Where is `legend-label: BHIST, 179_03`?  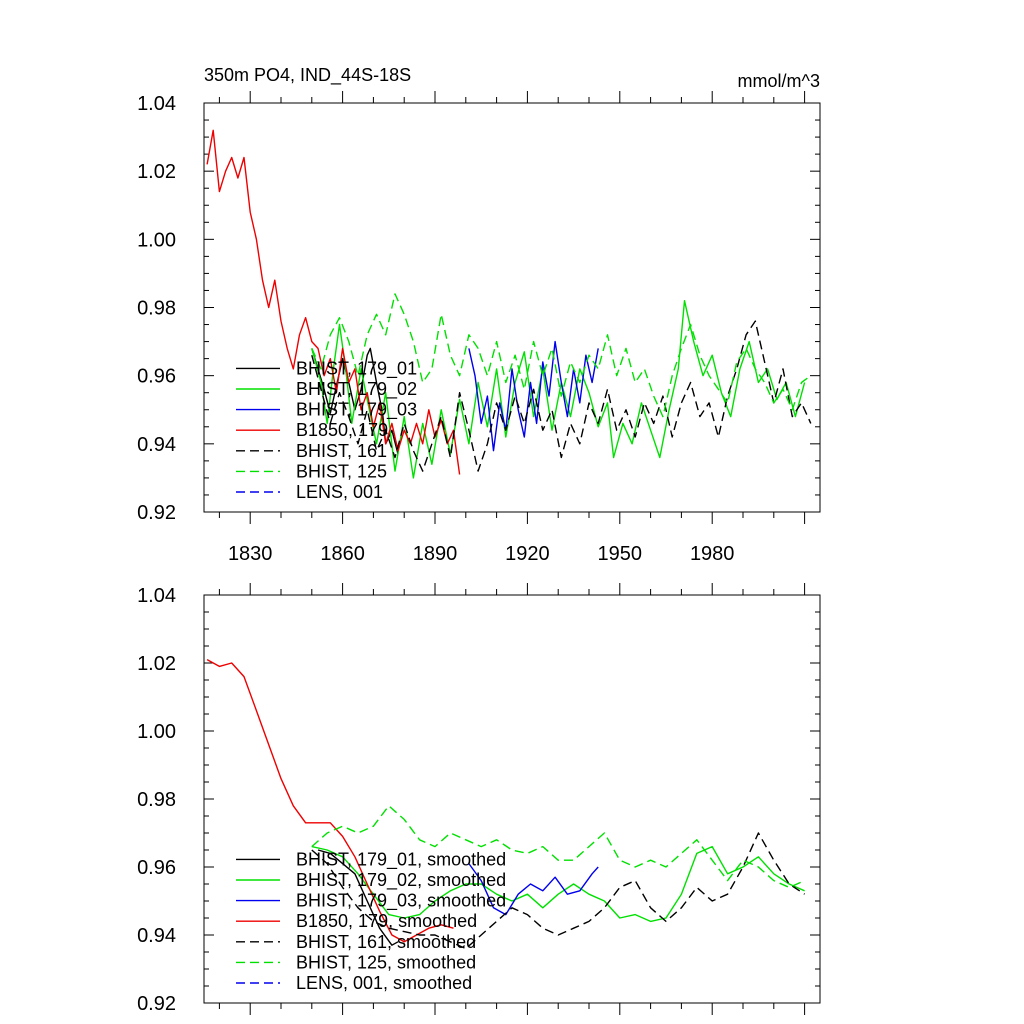
legend-label: BHIST, 179_03 is located at coordinates (356, 410).